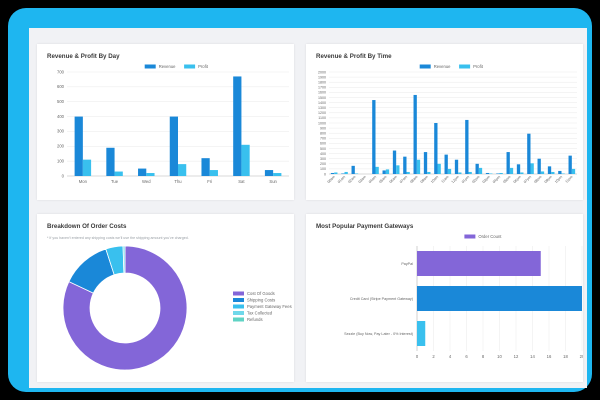 The height and width of the screenshot is (400, 600). Describe the element at coordinates (124, 259) in the screenshot. I see `slice-tax-collected` at that location.